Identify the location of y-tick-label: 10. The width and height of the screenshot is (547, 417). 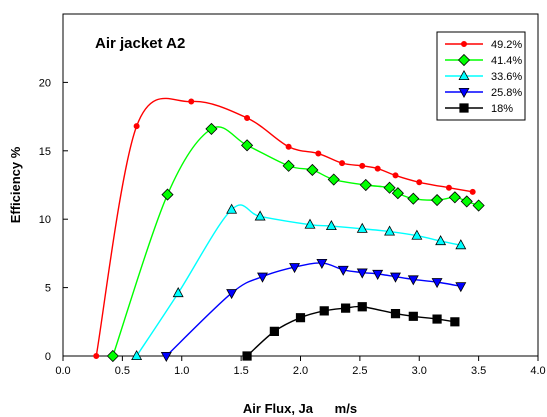
(45, 220).